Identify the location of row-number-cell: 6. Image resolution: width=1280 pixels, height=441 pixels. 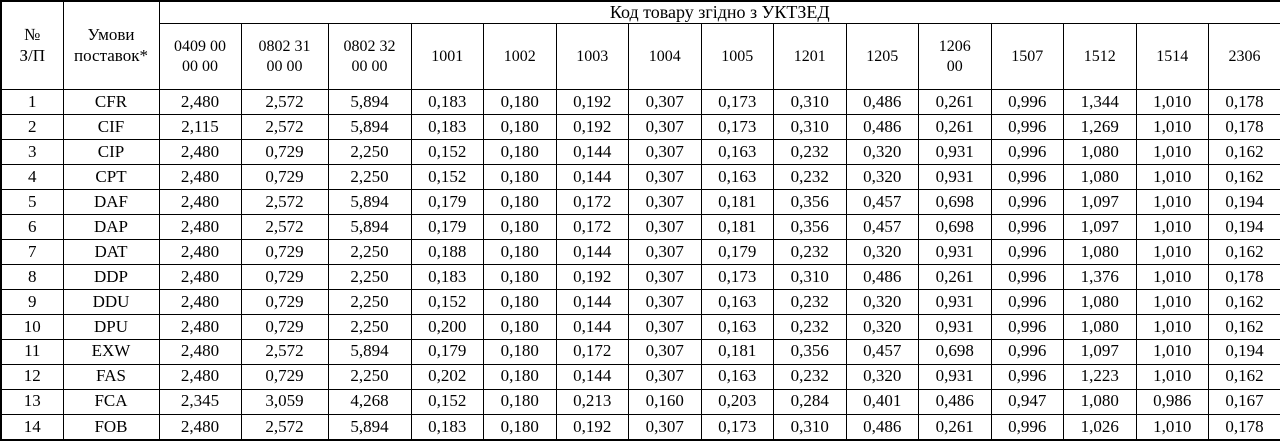
(32, 226).